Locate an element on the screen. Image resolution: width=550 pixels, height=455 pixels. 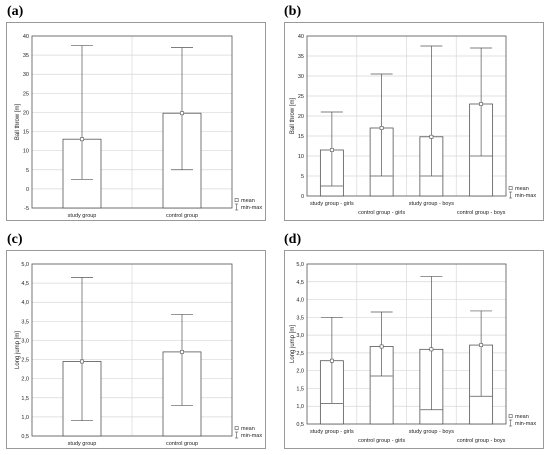
panel-label-c: (c) is located at coordinates (15, 239).